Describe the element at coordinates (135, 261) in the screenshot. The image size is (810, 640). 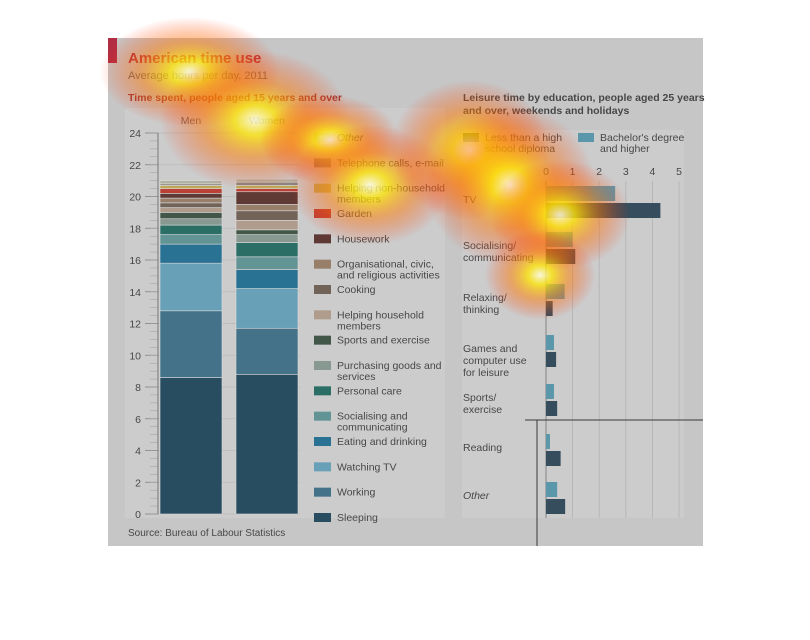
I see `y-tick-label: 16` at that location.